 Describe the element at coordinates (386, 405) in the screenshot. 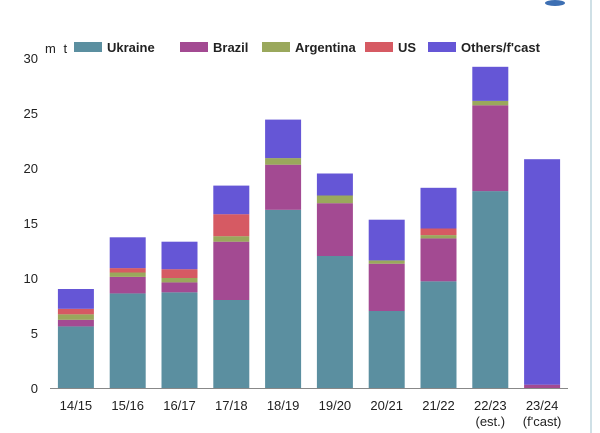

I see `x-tick-label: 20/21` at that location.